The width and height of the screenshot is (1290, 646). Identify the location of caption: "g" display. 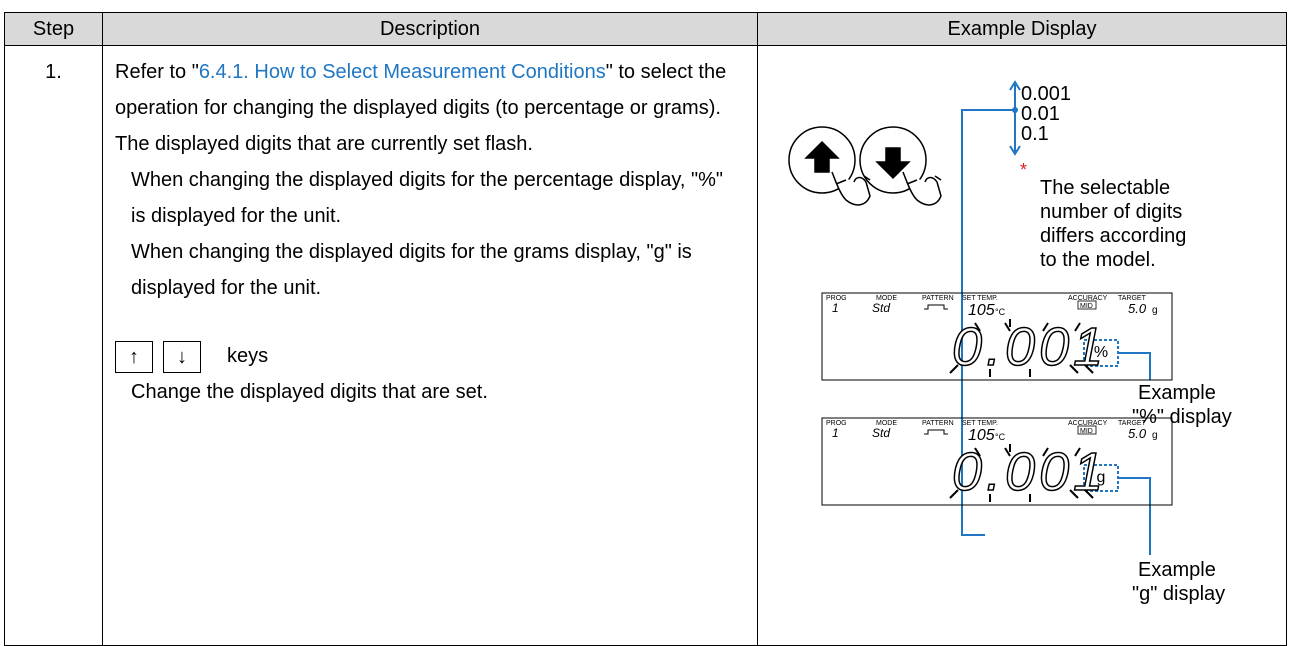
(1178, 594).